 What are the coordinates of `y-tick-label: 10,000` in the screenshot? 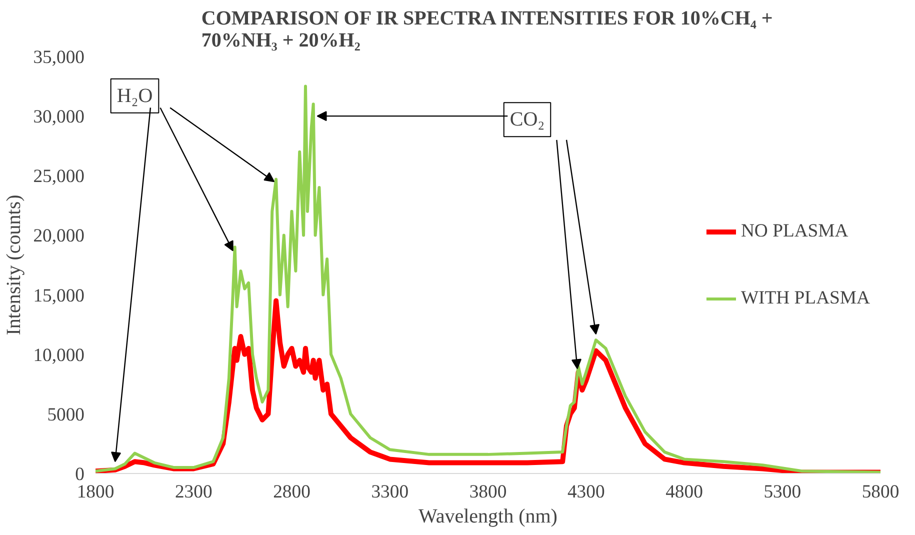 It's located at (59, 355).